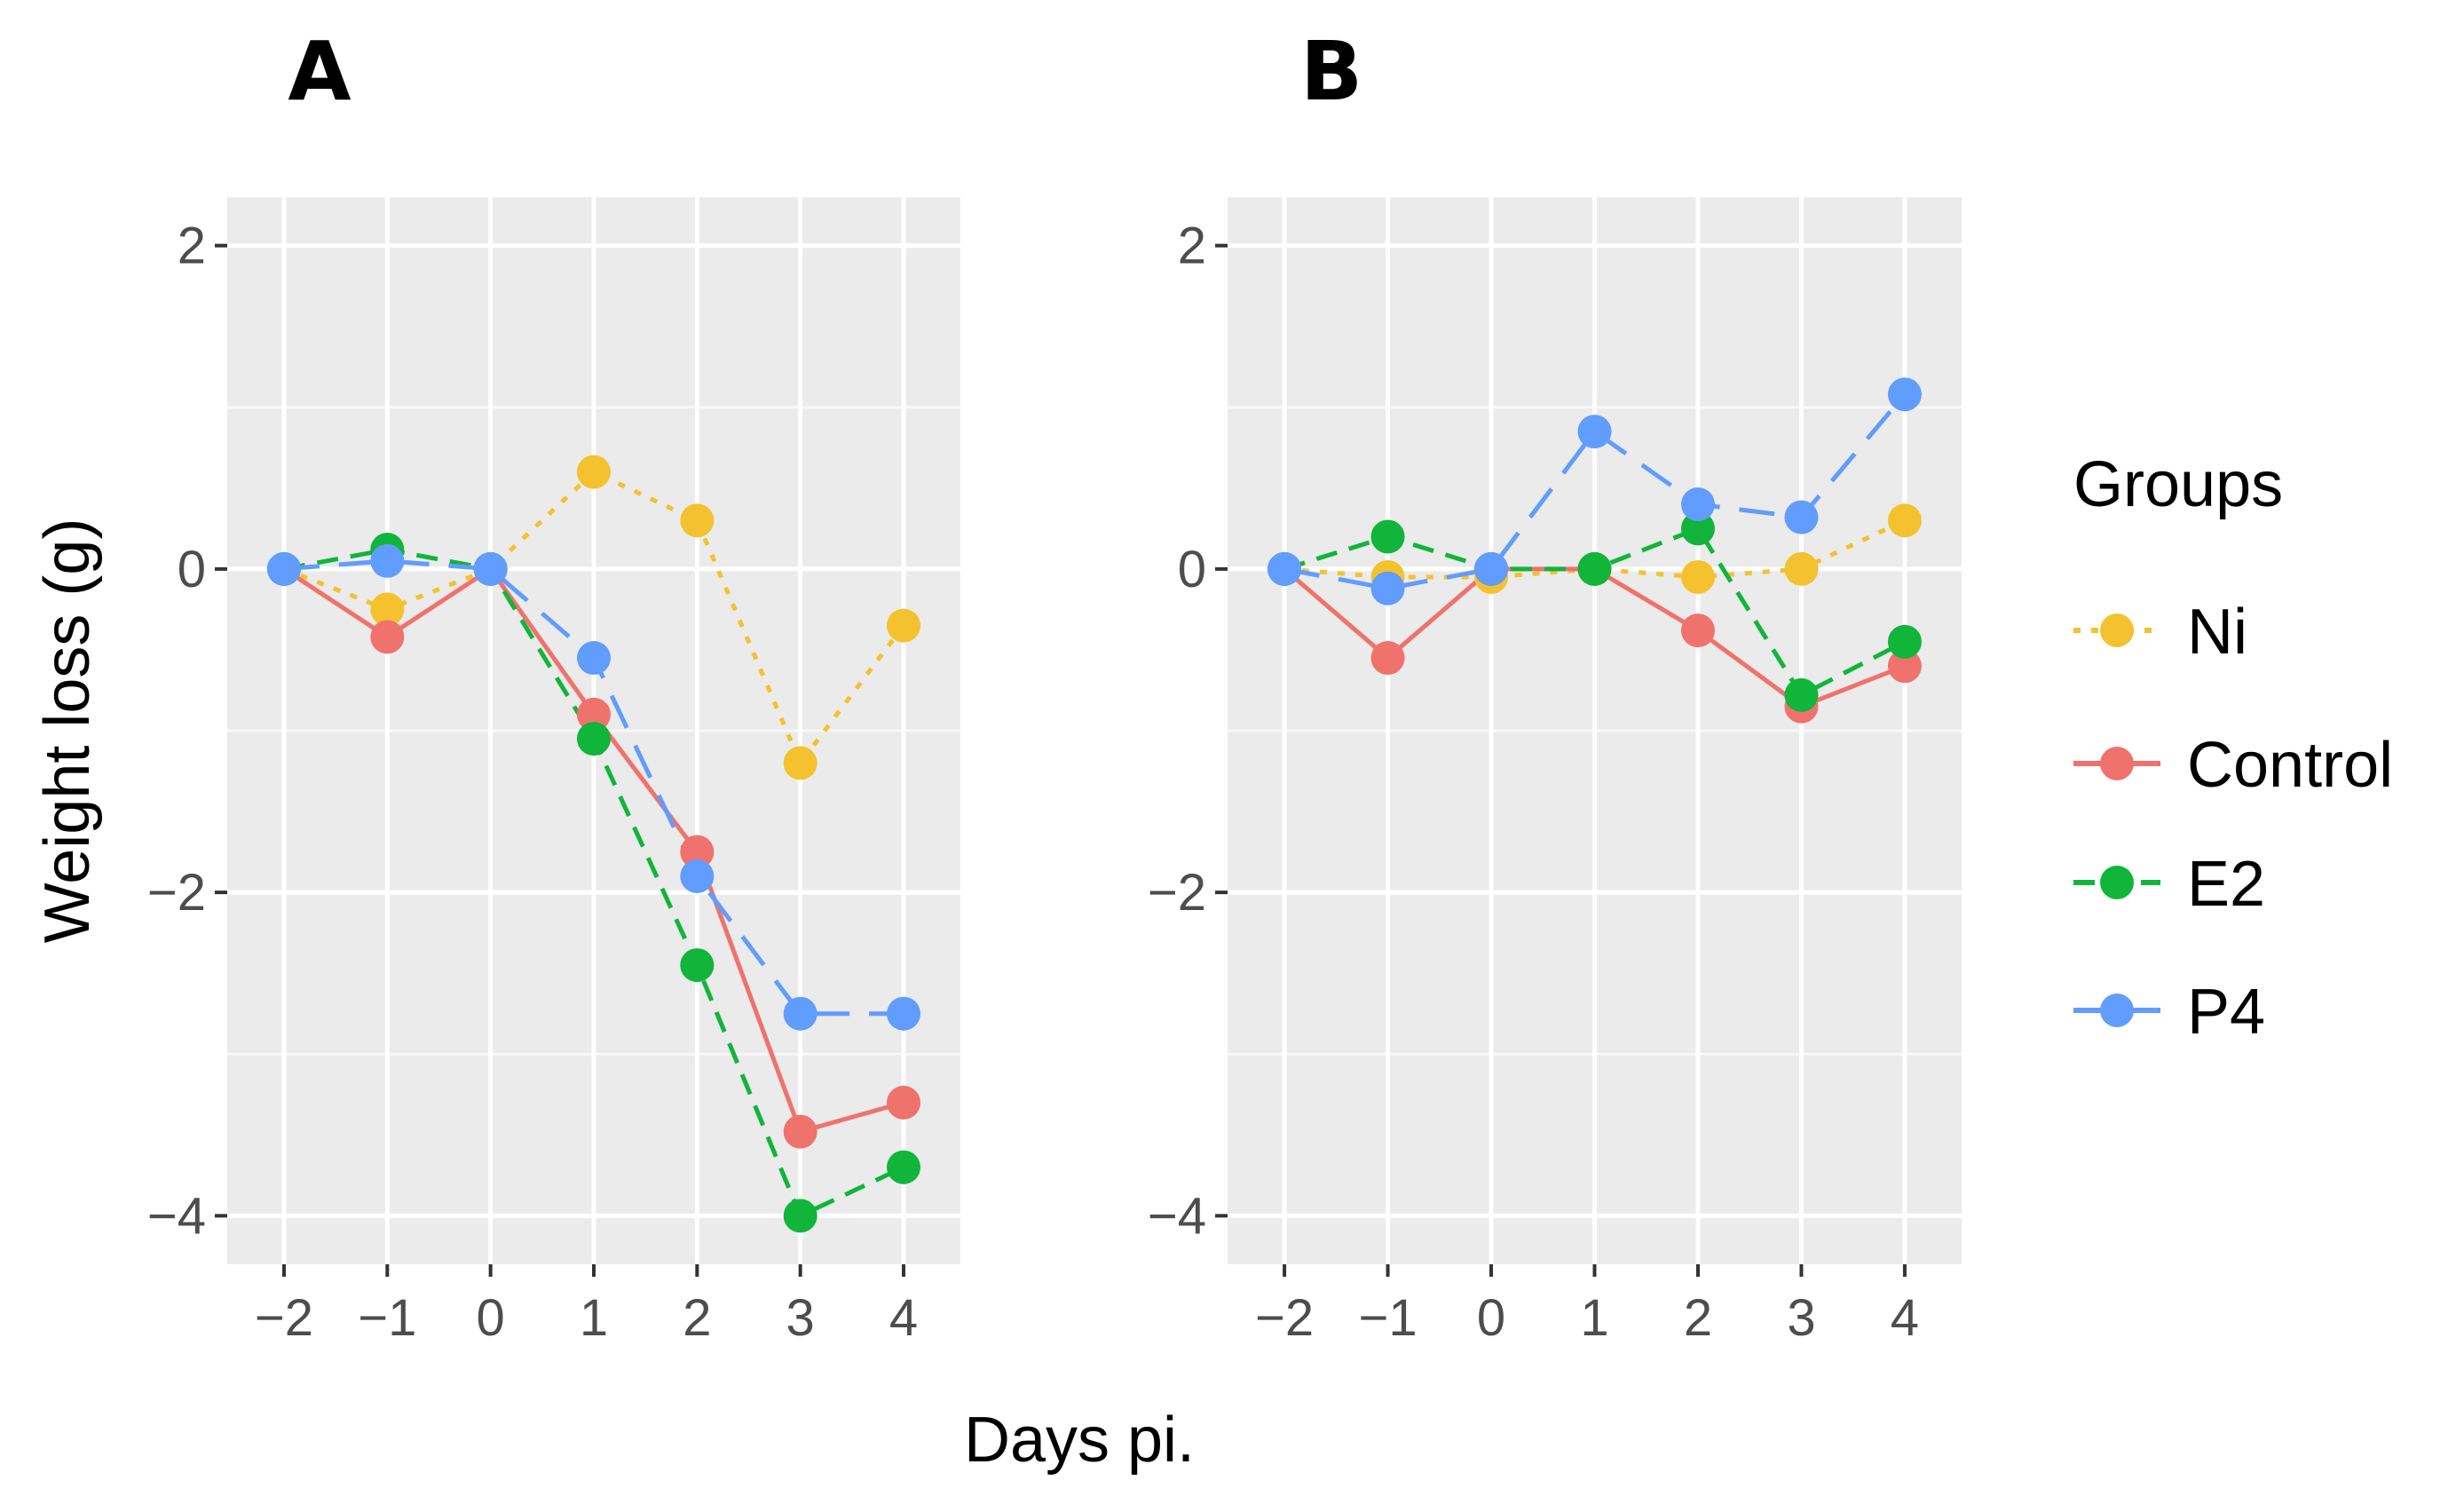 This screenshot has width=2464, height=1504. Describe the element at coordinates (2226, 884) in the screenshot. I see `legend-label-e2: E2` at that location.